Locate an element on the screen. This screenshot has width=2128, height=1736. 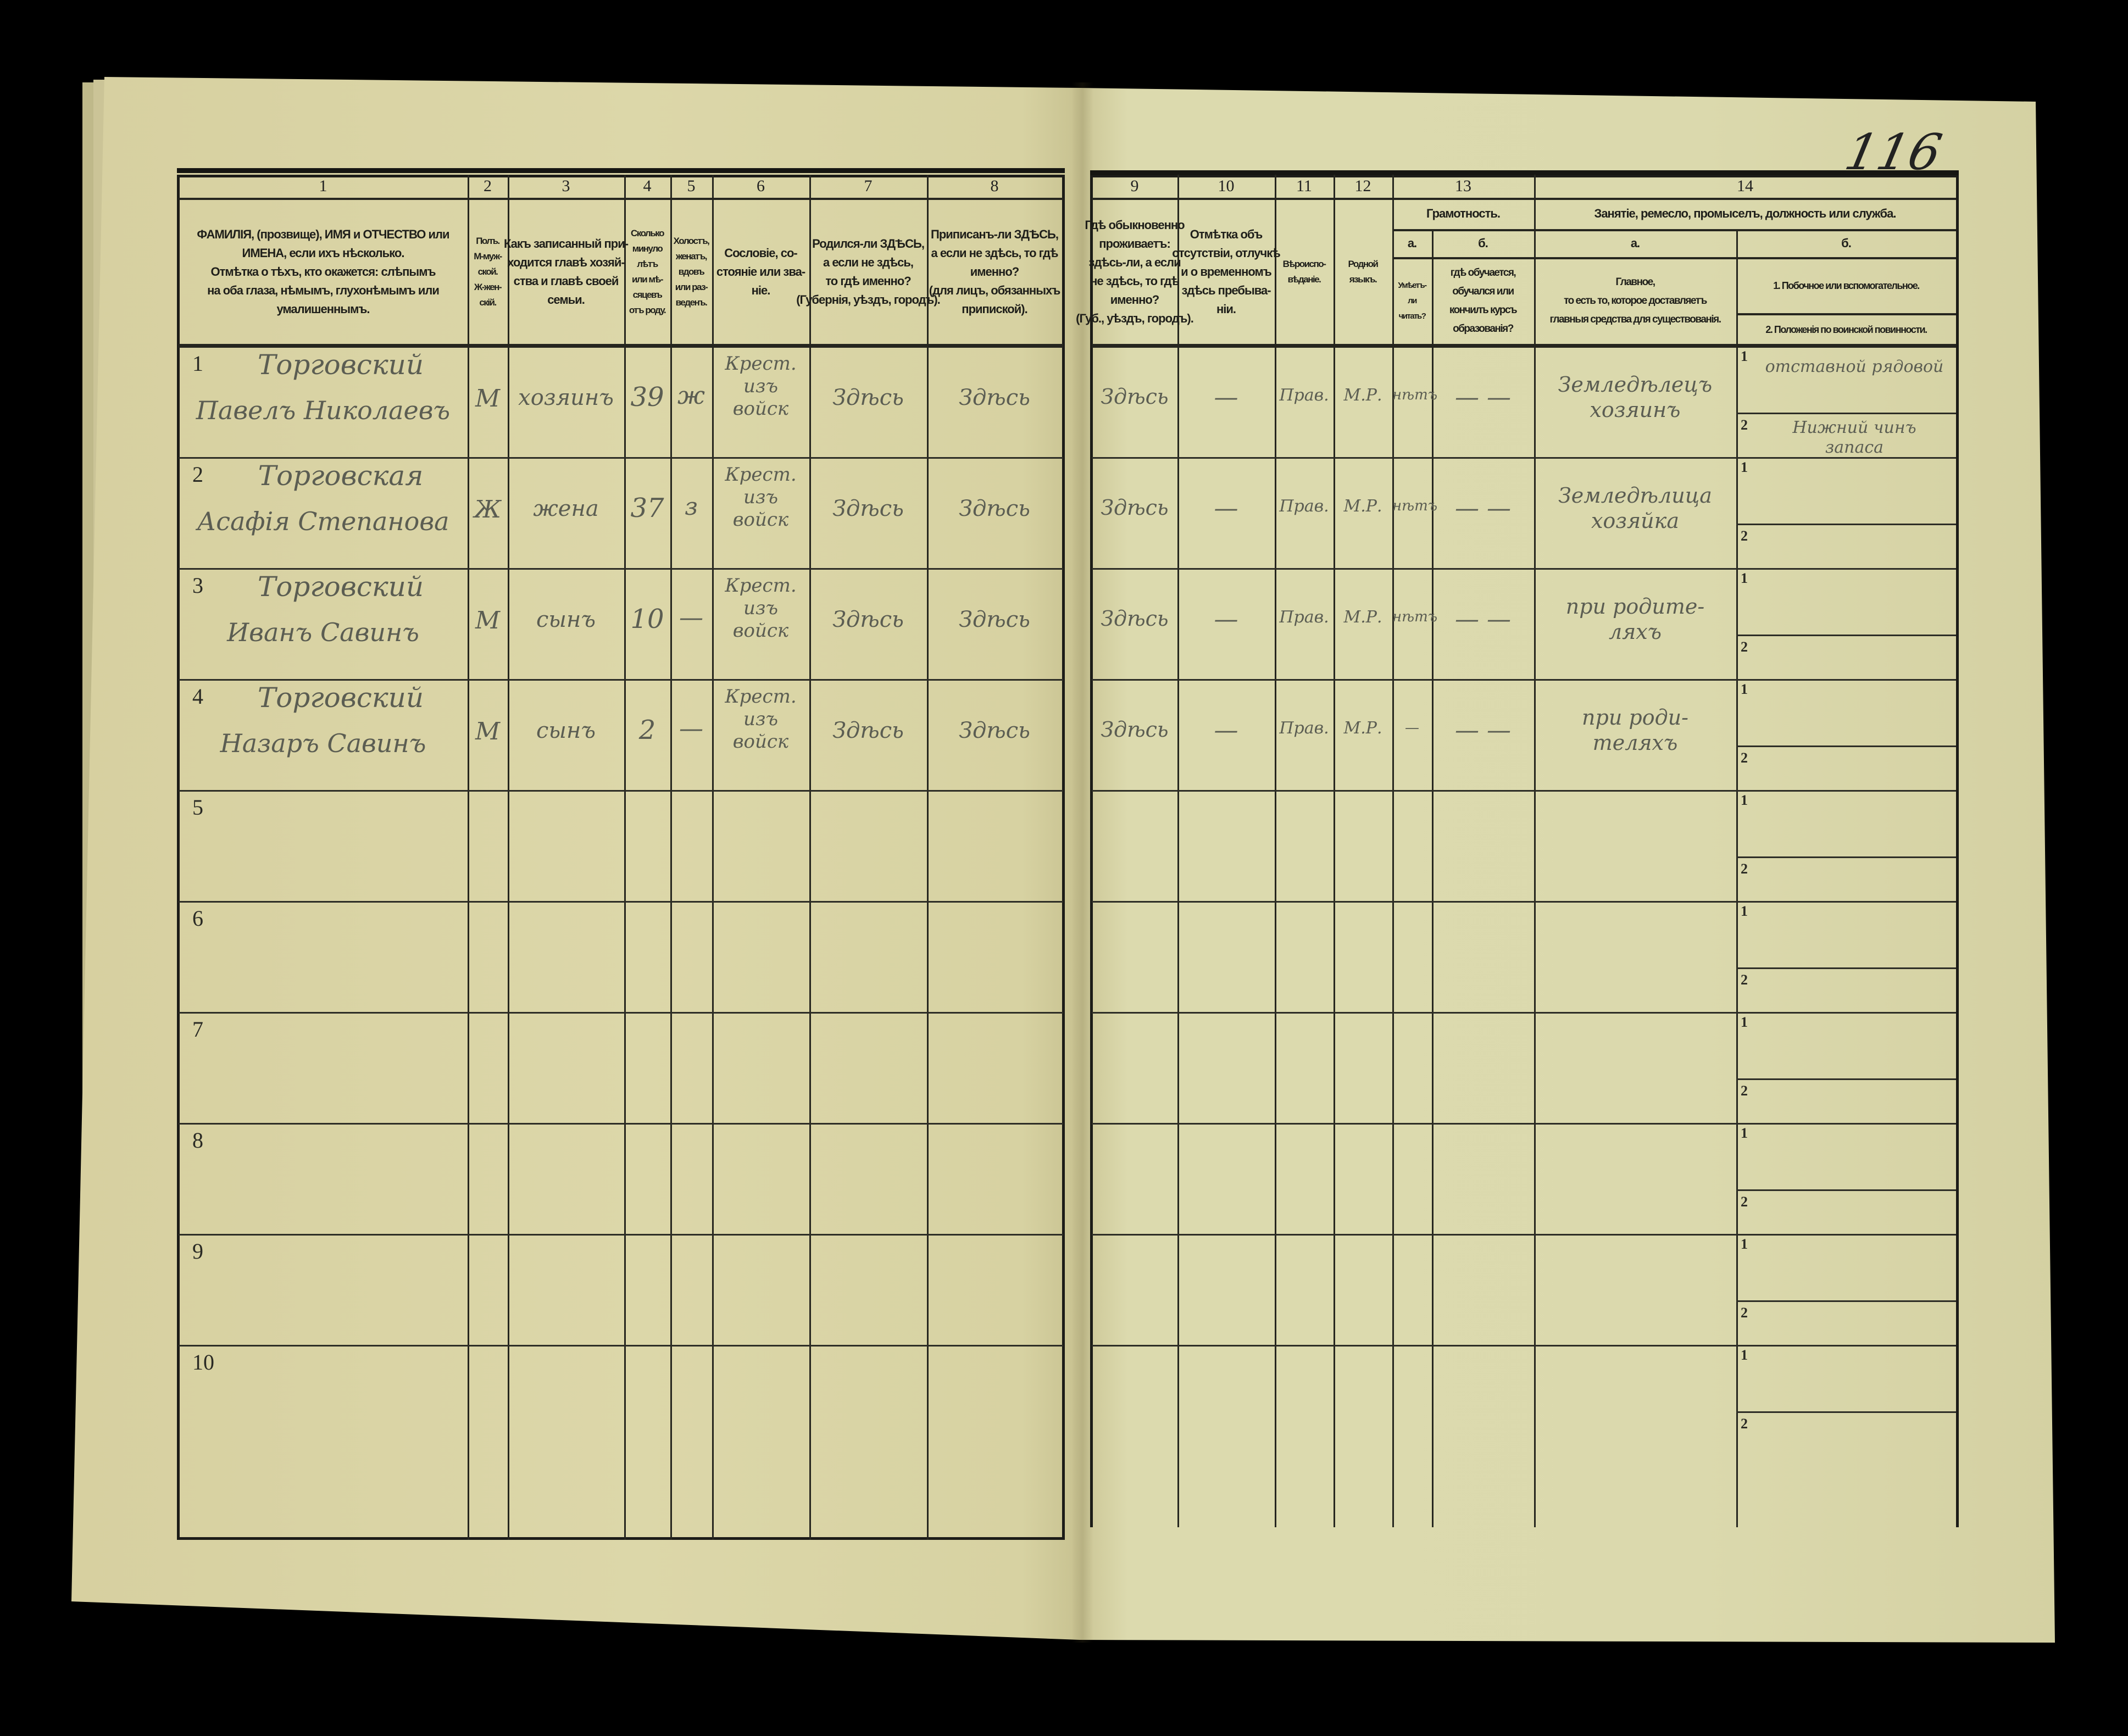
top-rule is located at coordinates (1525, 172).